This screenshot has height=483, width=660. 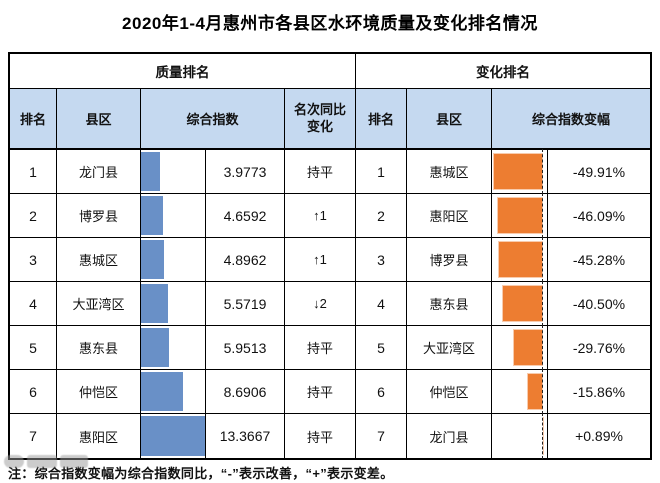 I want to click on quality-district-cell: 仲恺区, so click(x=99, y=392).